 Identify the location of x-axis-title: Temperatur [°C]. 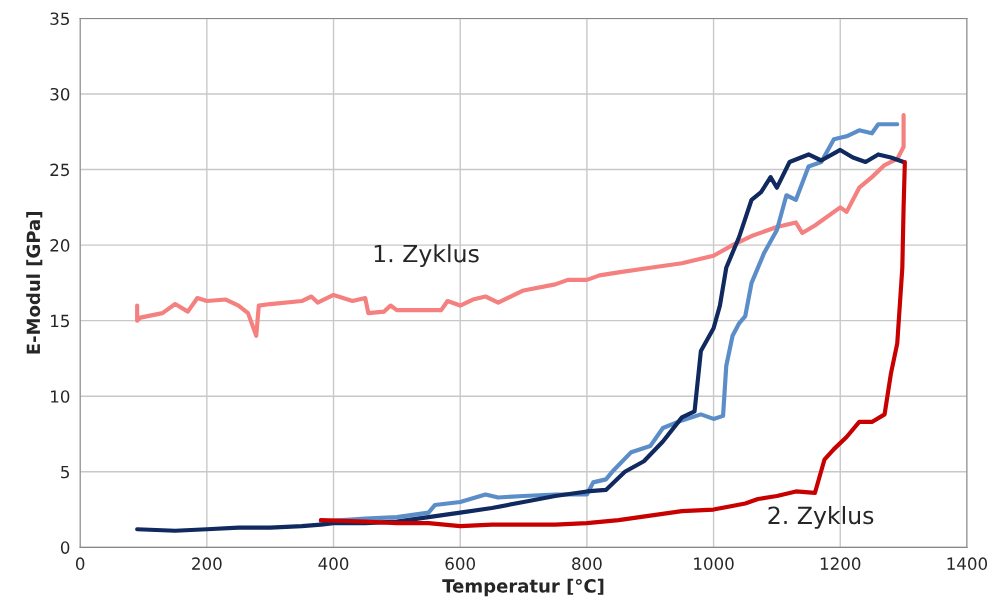
(523, 587).